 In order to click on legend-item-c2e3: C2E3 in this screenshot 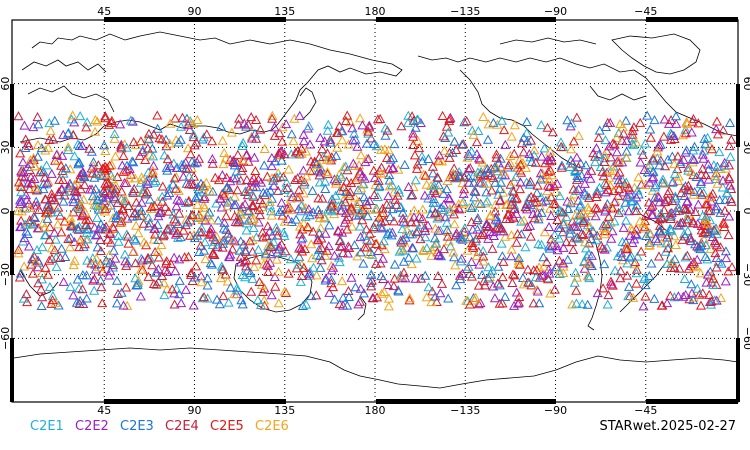, I will do `click(137, 426)`.